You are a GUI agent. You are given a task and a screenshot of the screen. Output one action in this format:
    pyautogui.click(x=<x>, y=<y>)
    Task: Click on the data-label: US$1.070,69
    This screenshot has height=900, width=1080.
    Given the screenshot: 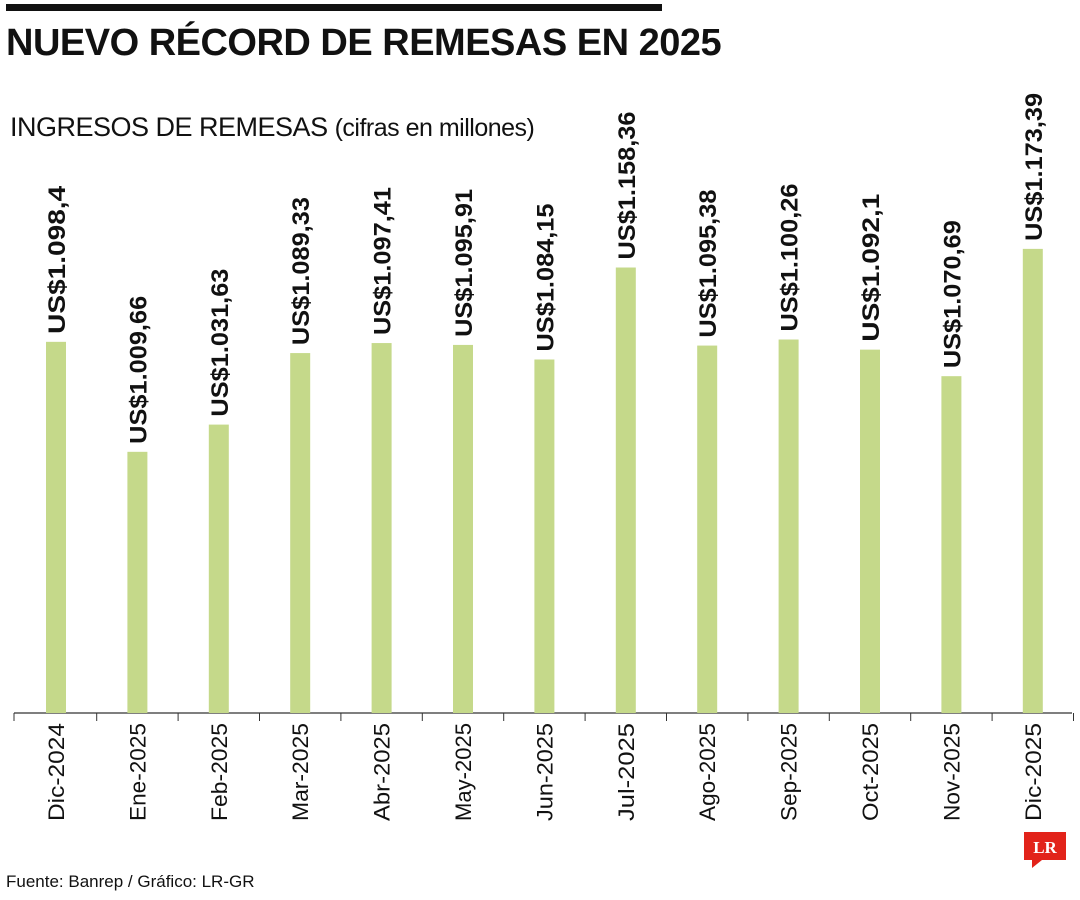 What is the action you would take?
    pyautogui.click(x=952, y=294)
    